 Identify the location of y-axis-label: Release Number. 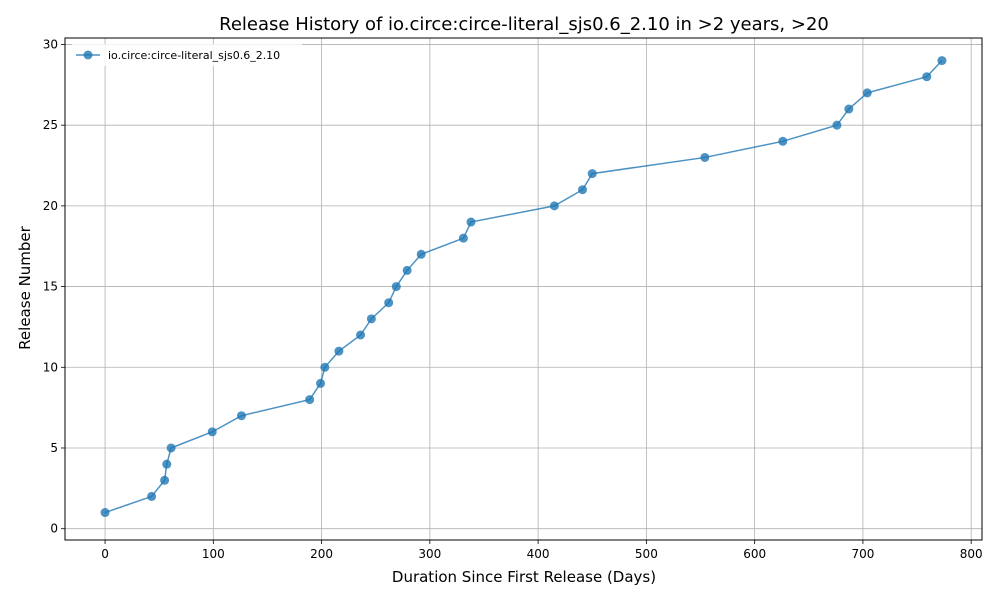
(25, 287).